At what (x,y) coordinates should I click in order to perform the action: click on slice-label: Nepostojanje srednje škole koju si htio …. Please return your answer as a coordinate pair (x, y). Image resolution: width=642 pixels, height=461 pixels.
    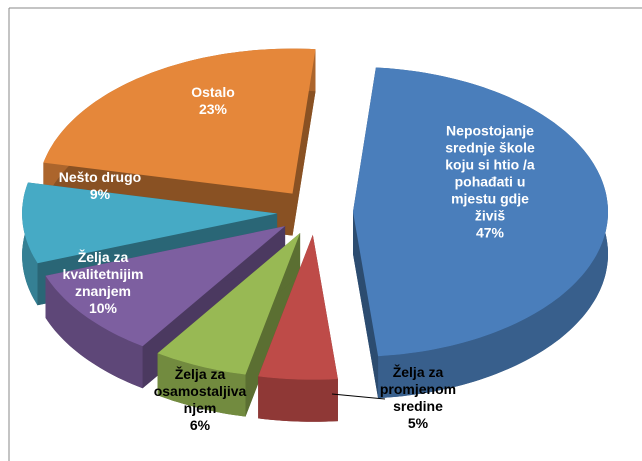
    Looking at the image, I should click on (490, 182).